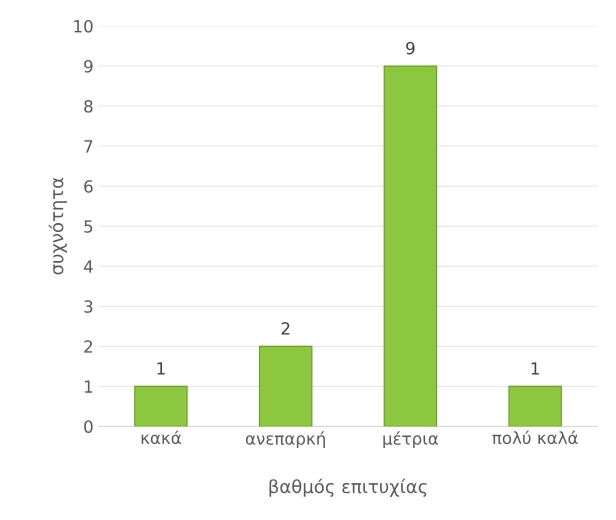 This screenshot has width=616, height=520. I want to click on y-tick-label: 10, so click(83, 26).